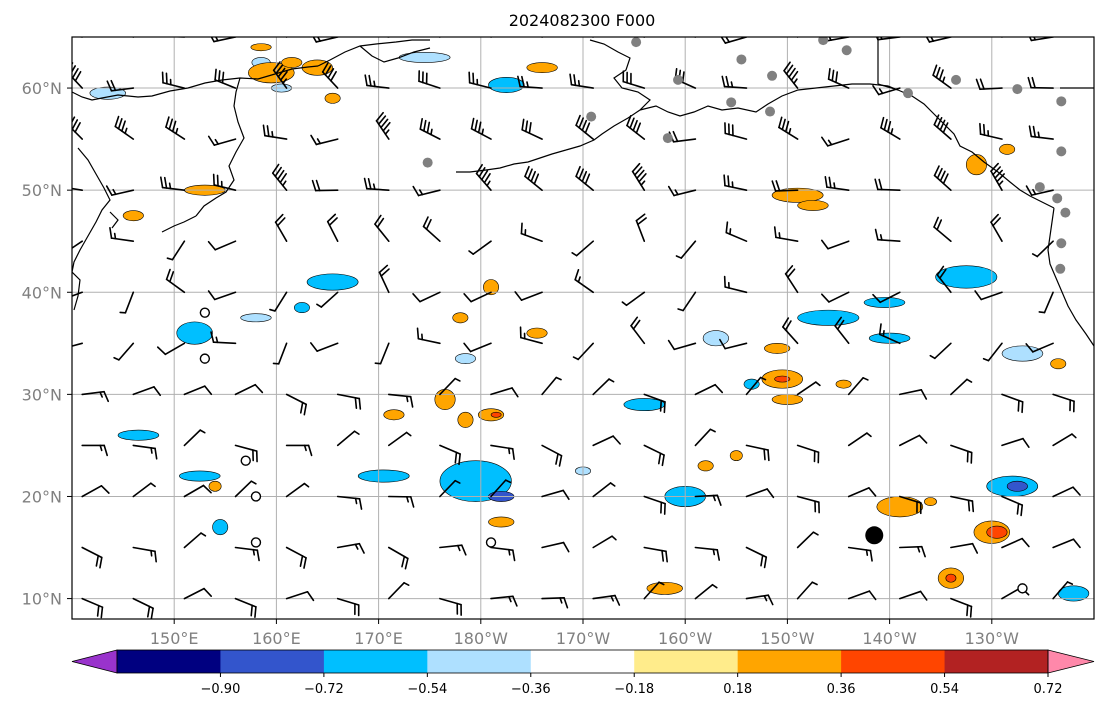 This screenshot has height=712, width=1105. Describe the element at coordinates (582, 661) in the screenshot. I see `colorbar-frame` at that location.